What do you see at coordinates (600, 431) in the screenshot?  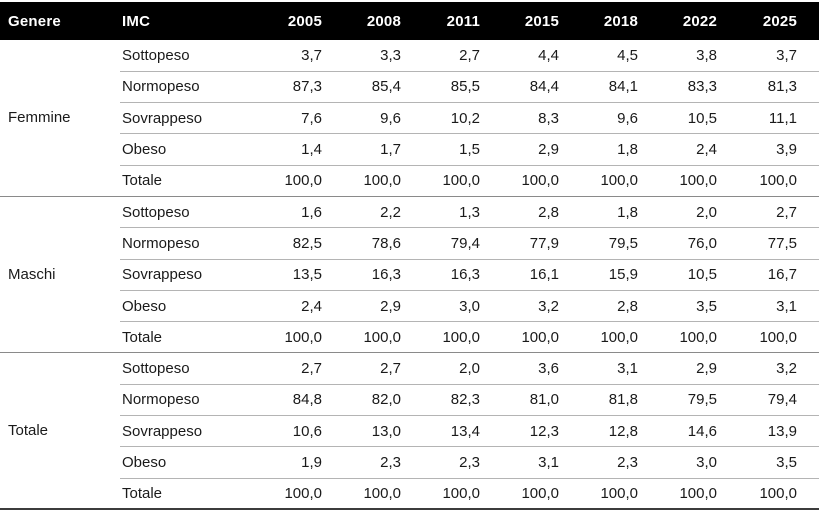 I see `value-cell: 12,8` at bounding box center [600, 431].